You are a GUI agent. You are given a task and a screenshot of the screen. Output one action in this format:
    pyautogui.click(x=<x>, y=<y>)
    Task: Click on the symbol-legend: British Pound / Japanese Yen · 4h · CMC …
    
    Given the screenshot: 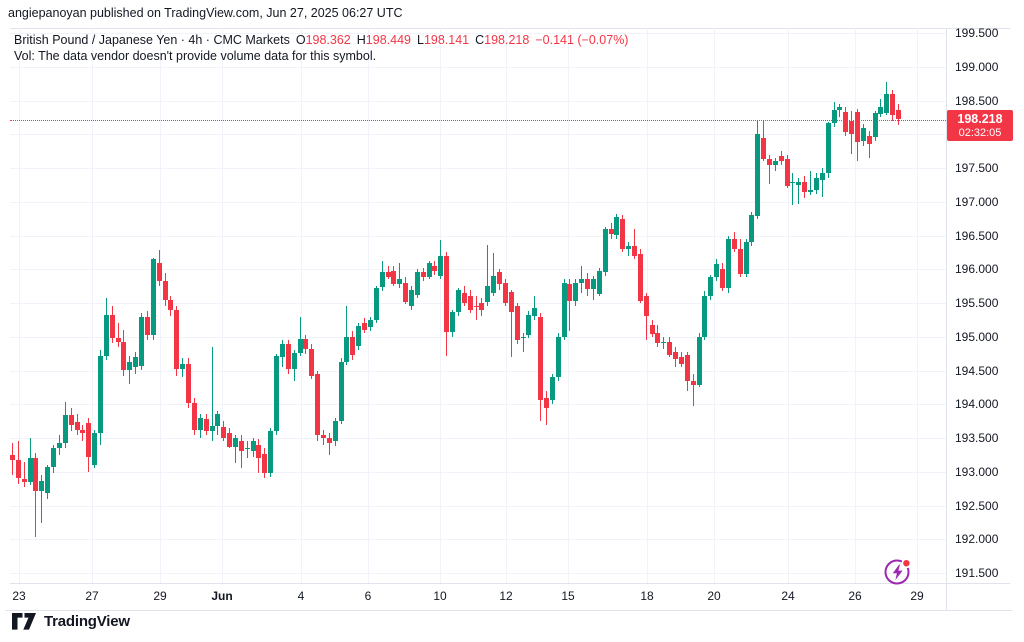 What is the action you would take?
    pyautogui.click(x=321, y=40)
    